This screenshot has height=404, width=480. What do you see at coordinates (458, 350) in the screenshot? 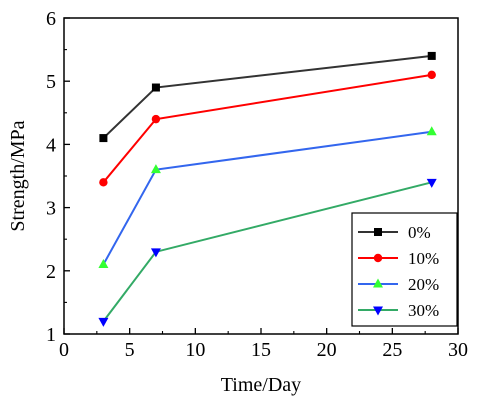
I see `x-tick-label: 30` at bounding box center [458, 350].